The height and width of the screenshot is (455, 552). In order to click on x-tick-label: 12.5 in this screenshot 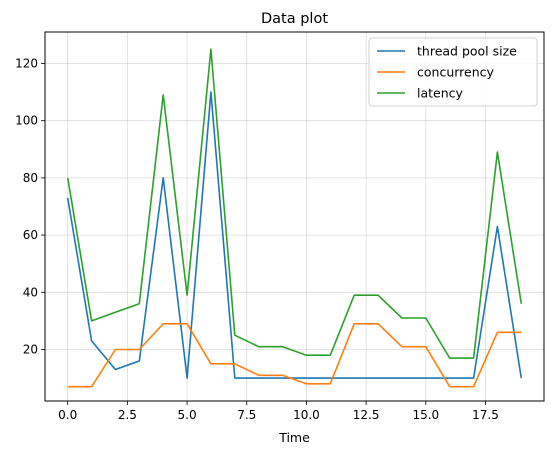, I will do `click(366, 415)`.